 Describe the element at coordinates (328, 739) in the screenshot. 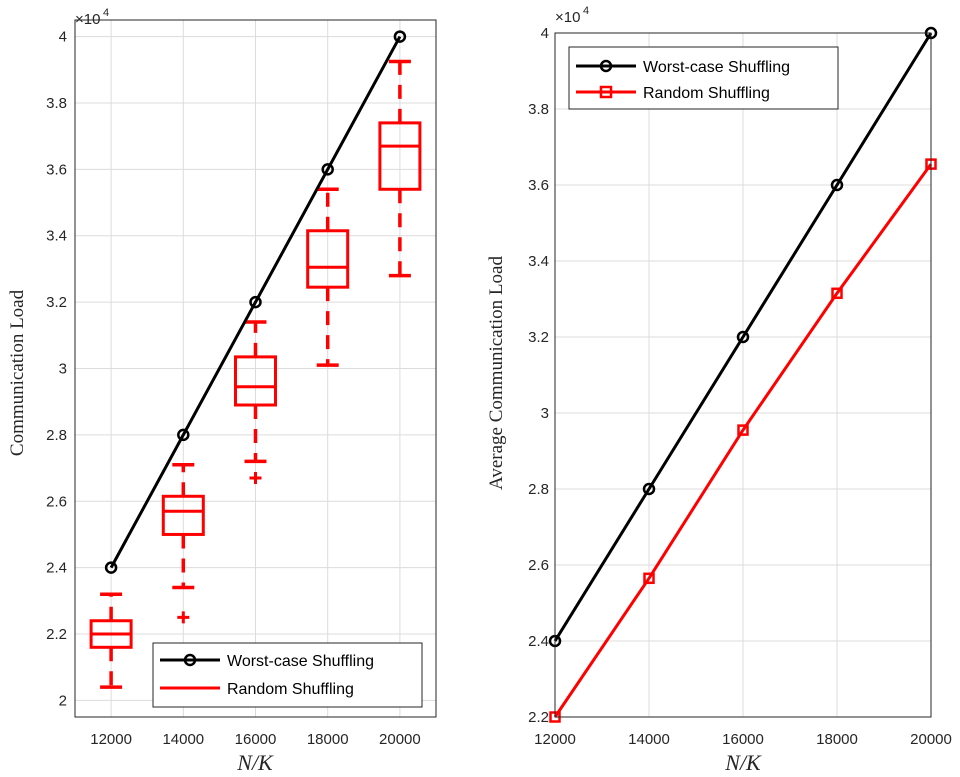

I see `left-x-tick-label: 18000` at that location.